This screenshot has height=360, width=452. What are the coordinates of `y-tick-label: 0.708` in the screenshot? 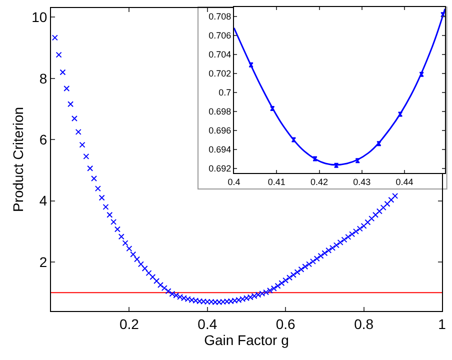 It's located at (220, 17).